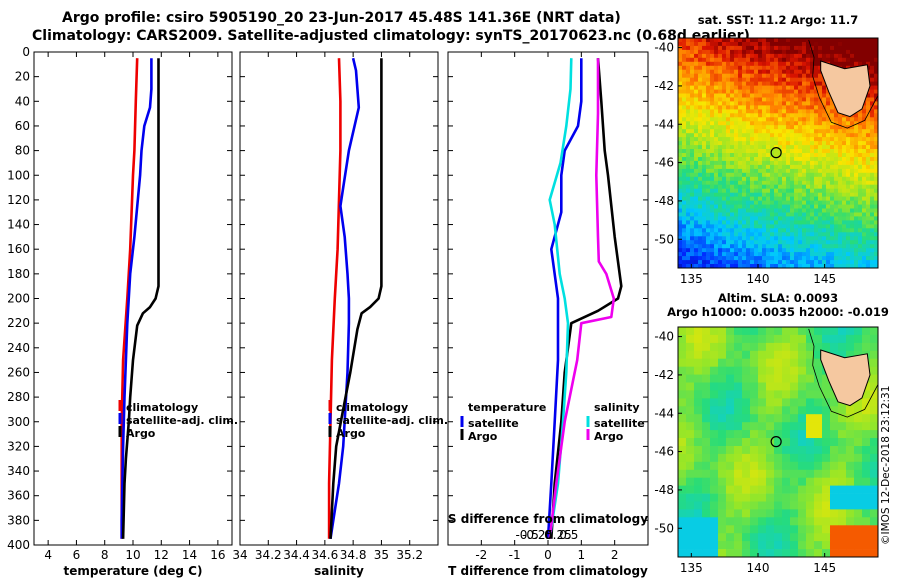 This screenshot has height=580, width=900. What do you see at coordinates (392, 420) in the screenshot?
I see `legend-label: satellite-adj. clim.` at bounding box center [392, 420].